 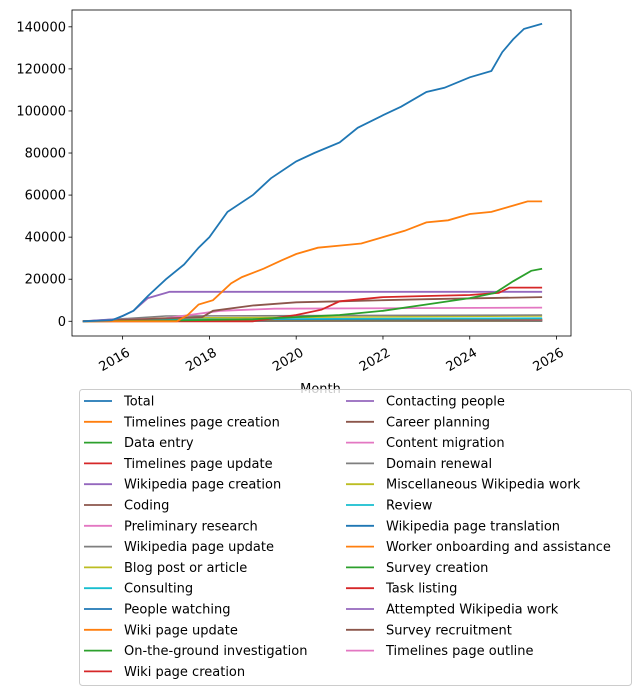 I want to click on legend-label-10: People watching, so click(x=177, y=610).